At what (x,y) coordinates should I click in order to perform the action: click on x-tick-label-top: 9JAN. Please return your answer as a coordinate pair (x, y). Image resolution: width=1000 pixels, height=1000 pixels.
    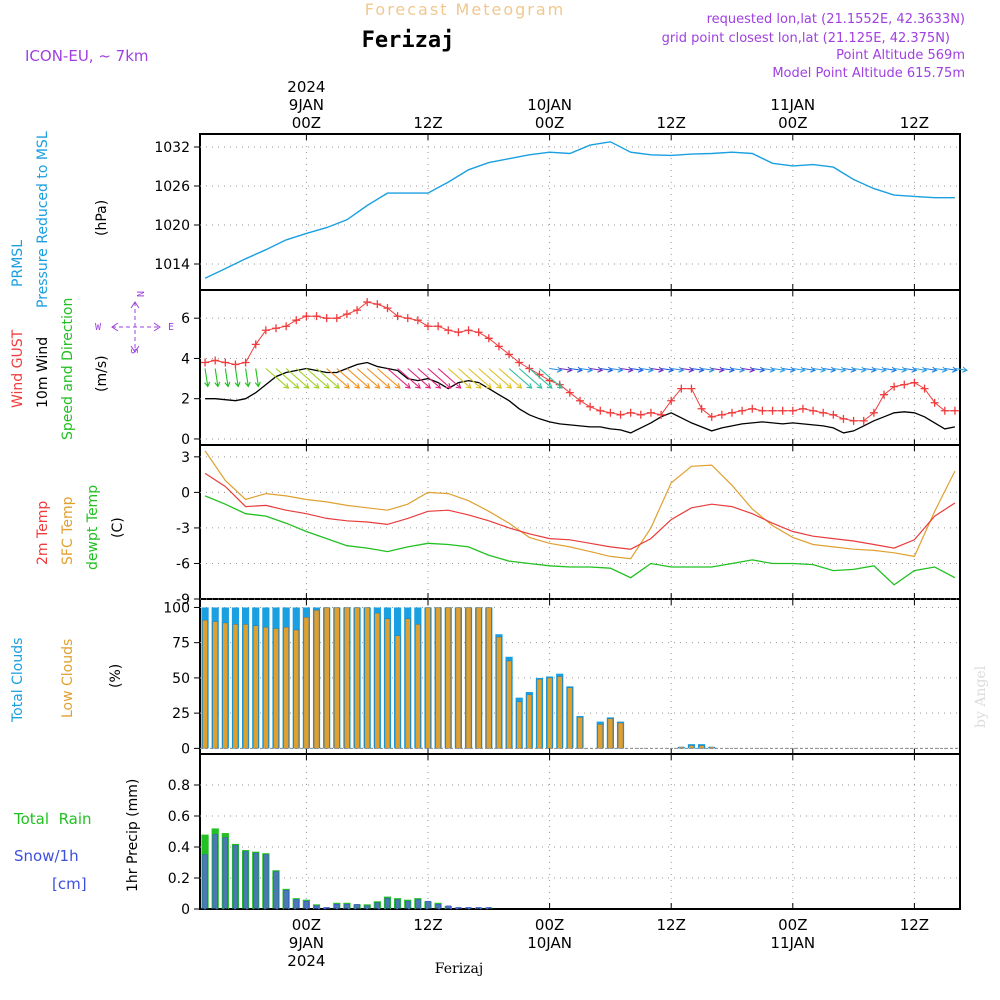
    Looking at the image, I should click on (306, 105).